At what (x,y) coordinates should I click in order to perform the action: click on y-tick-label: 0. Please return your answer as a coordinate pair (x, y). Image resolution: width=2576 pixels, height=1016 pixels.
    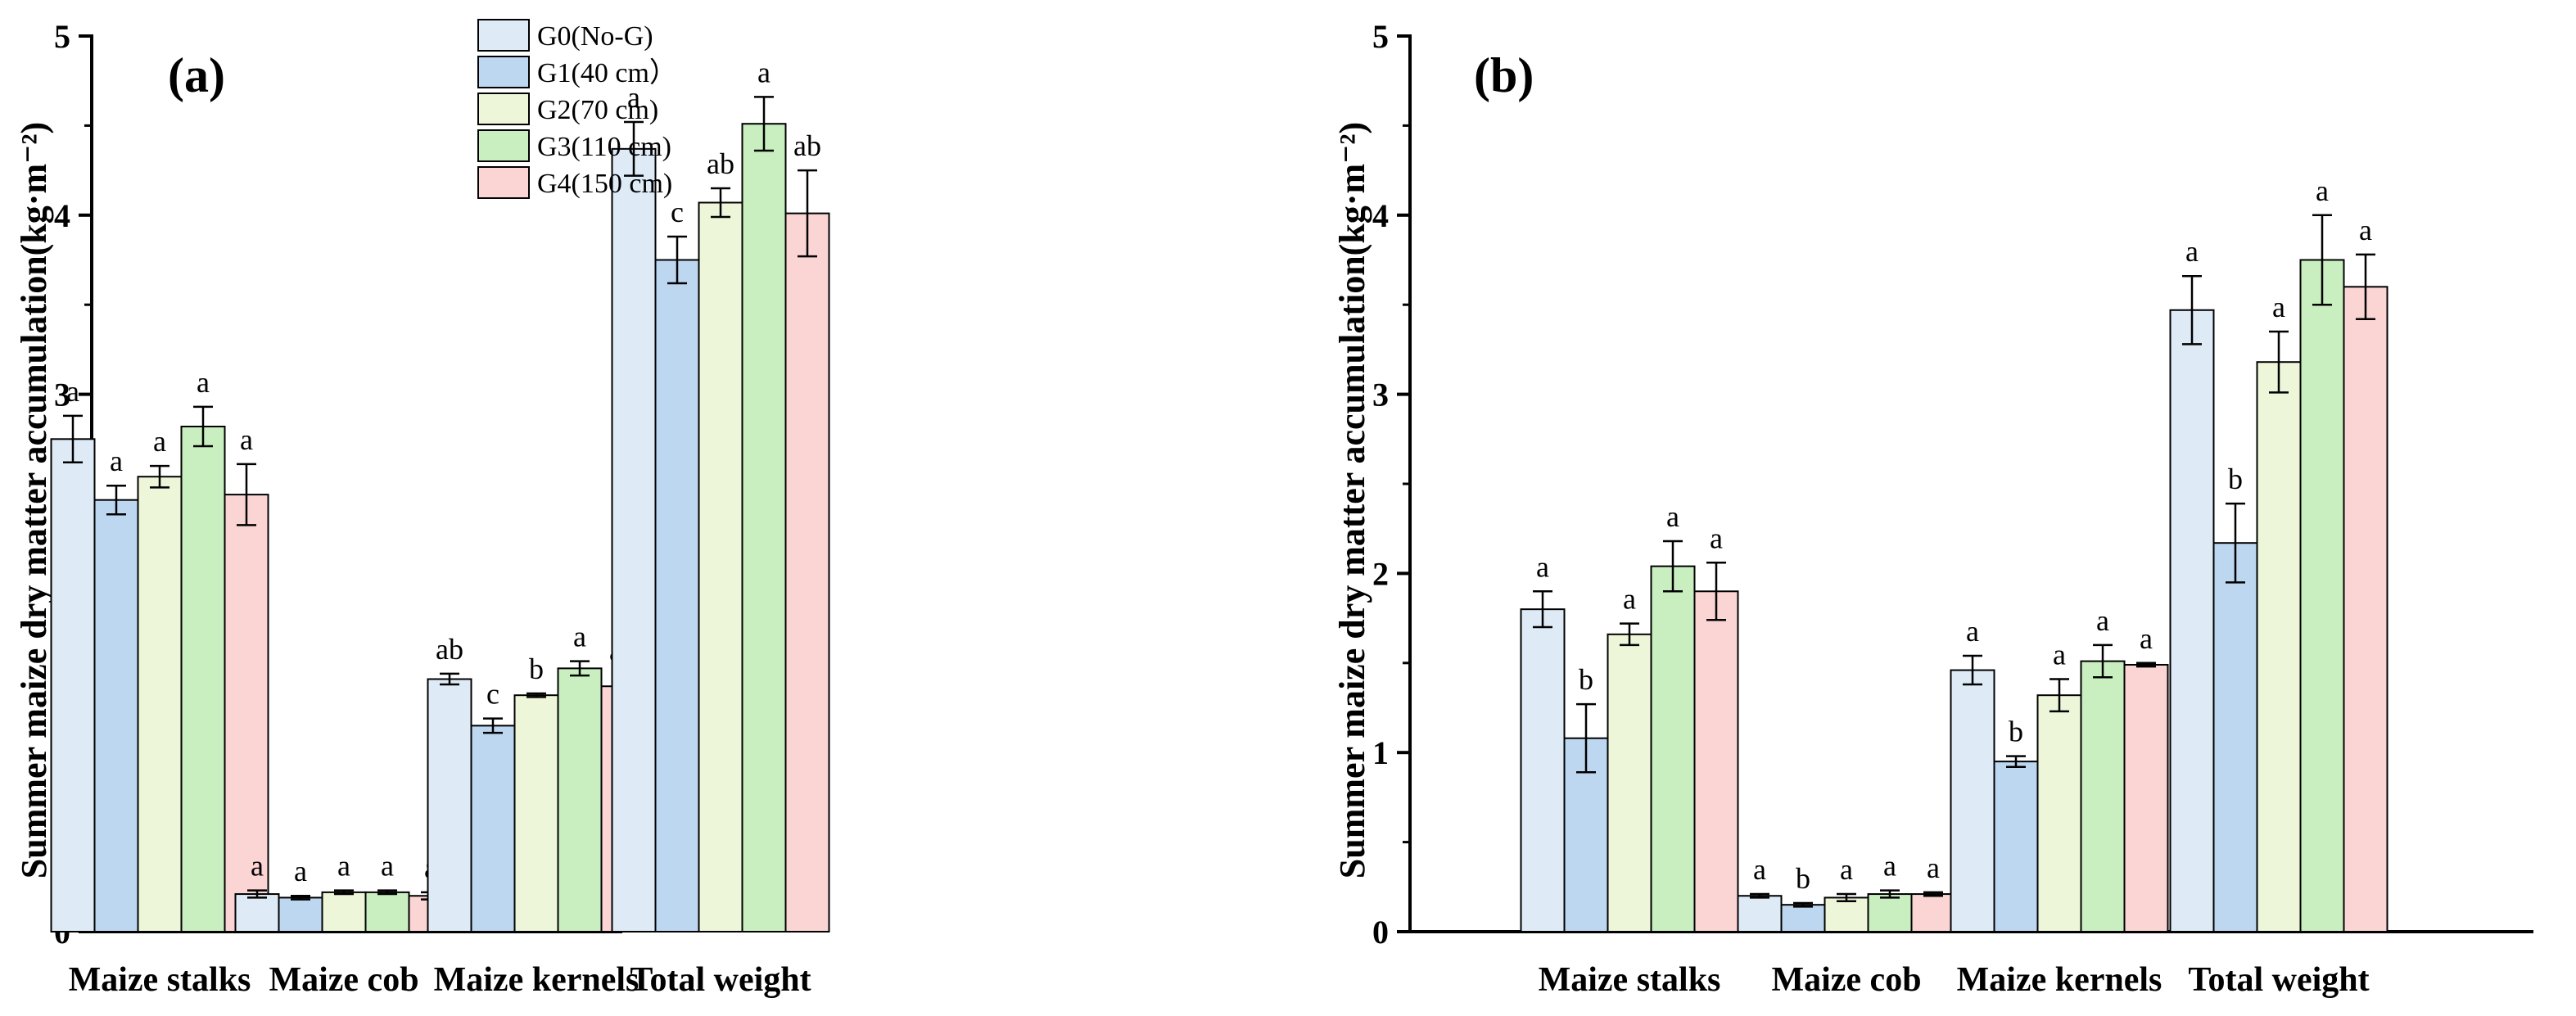
    Looking at the image, I should click on (1380, 932).